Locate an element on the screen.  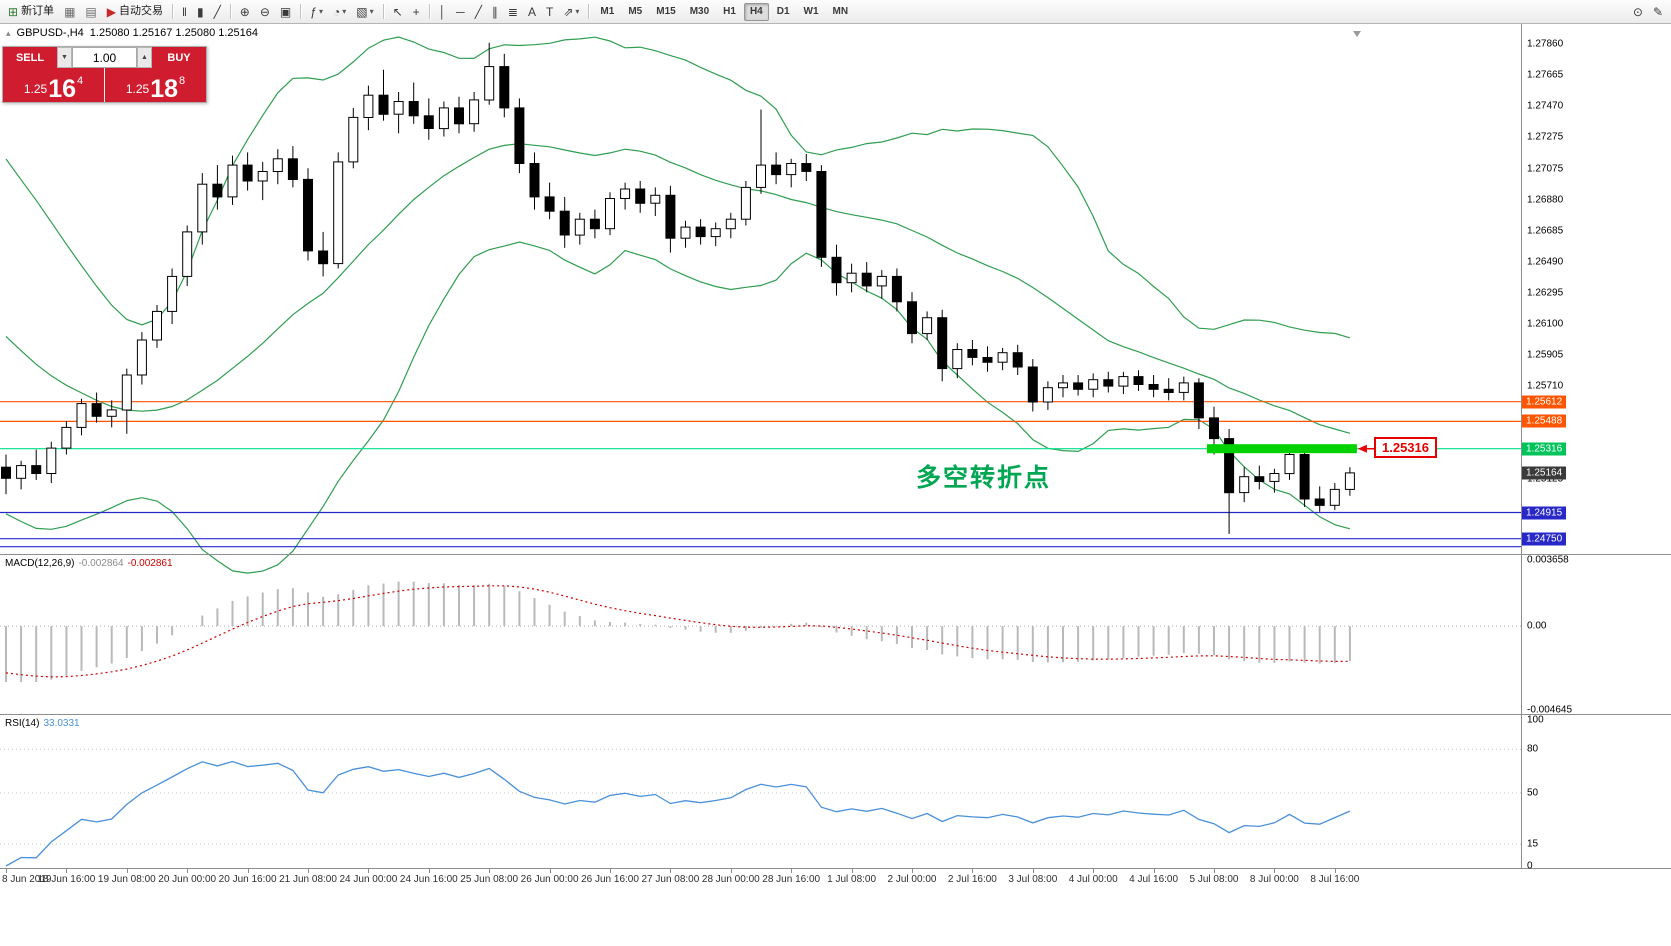
rsi-axis-label: 15 is located at coordinates (1533, 844).